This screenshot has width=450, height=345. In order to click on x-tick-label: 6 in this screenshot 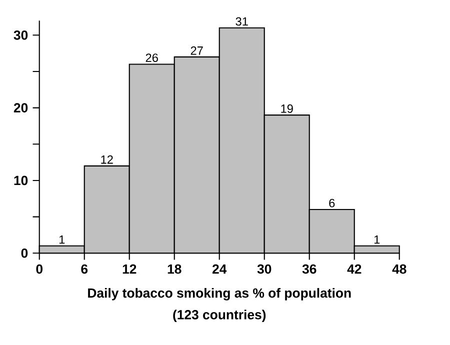, I will do `click(84, 269)`.